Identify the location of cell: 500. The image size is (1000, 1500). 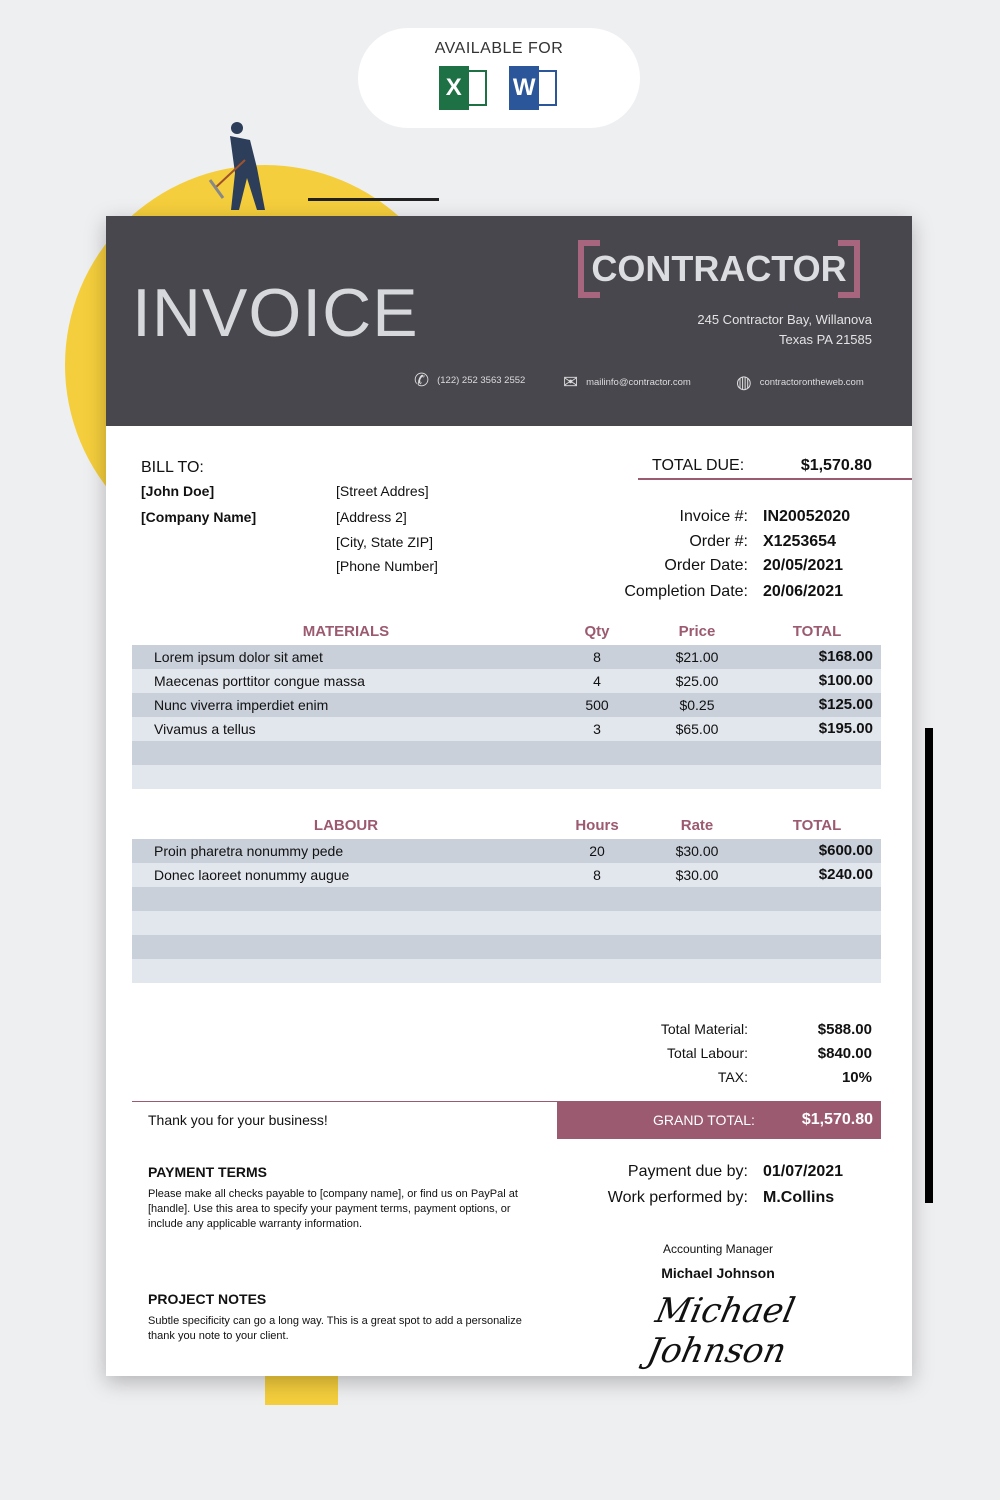
(597, 705).